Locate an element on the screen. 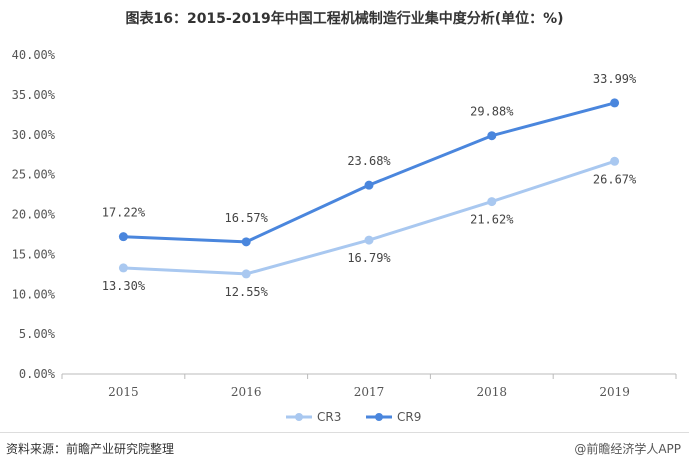  x-tick-label: 2019 is located at coordinates (614, 392).